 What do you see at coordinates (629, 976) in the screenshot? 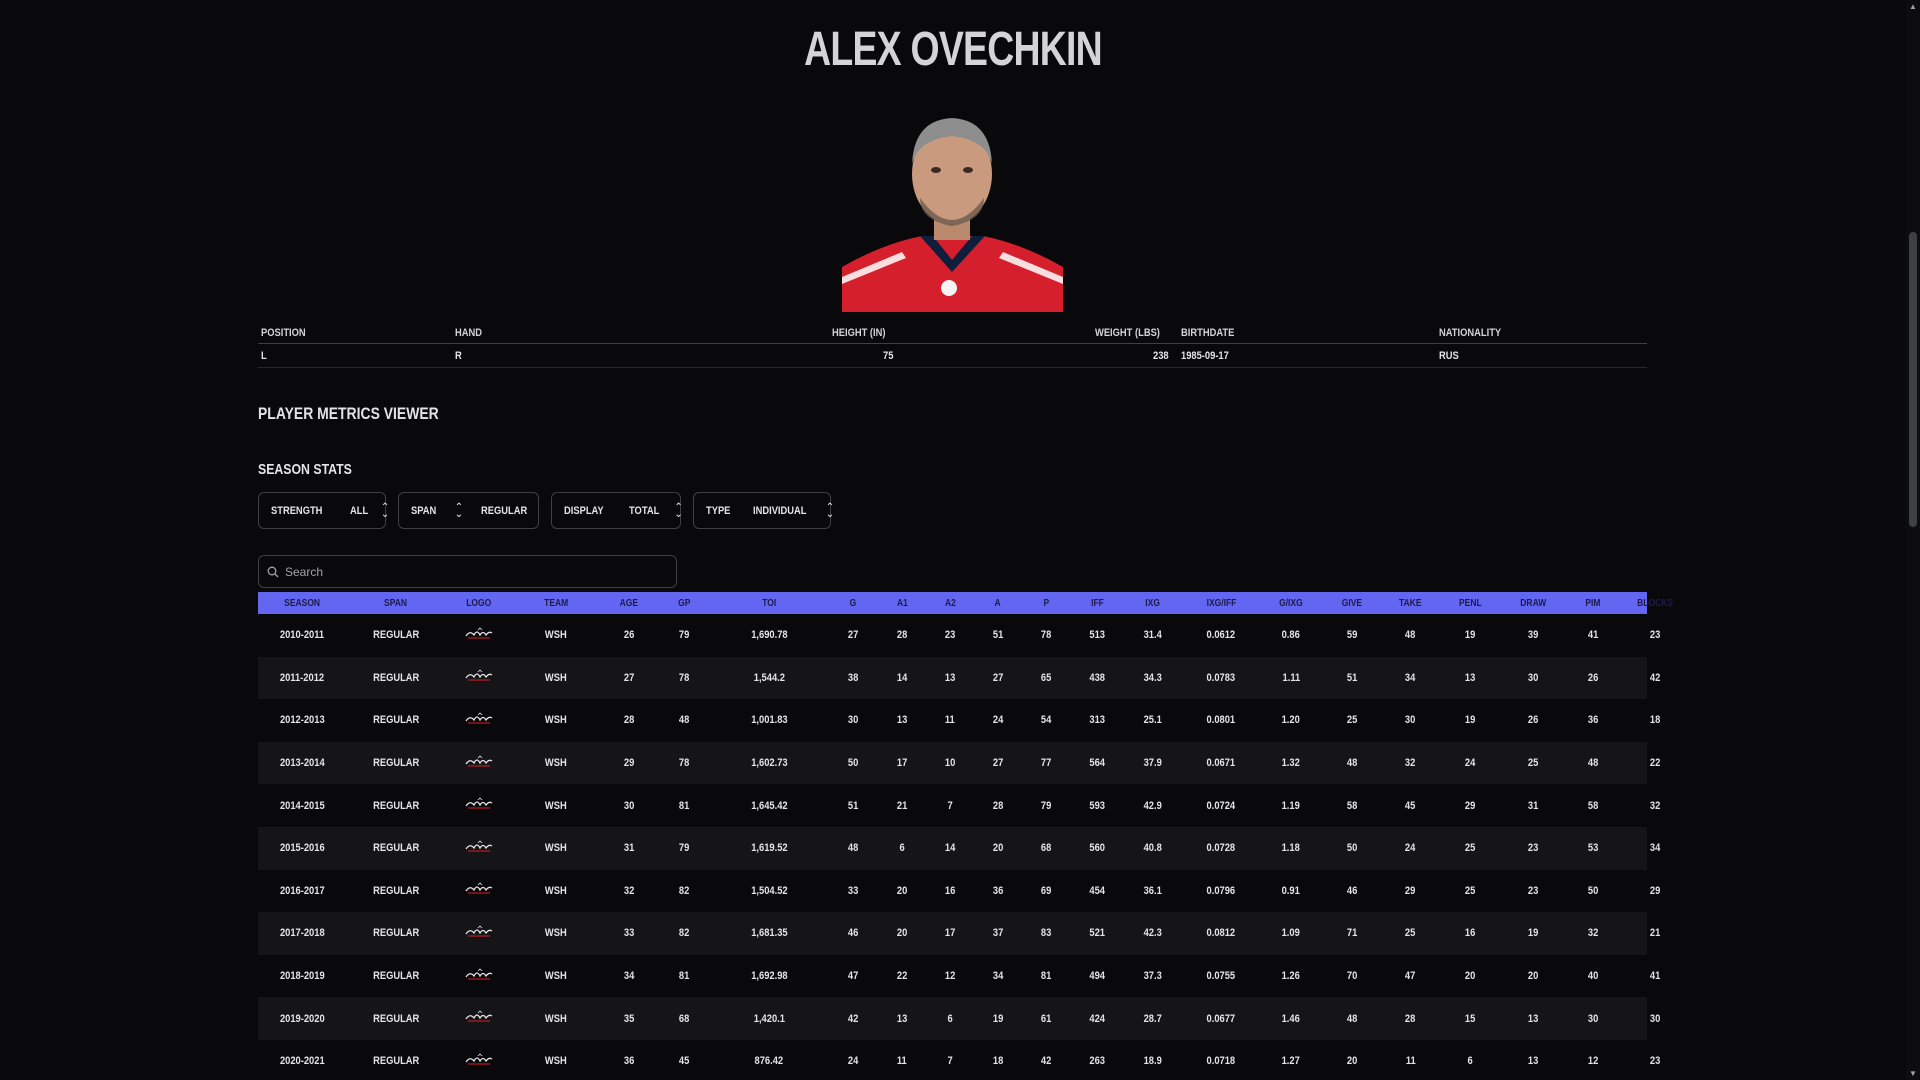
I see `cell-age: 34` at bounding box center [629, 976].